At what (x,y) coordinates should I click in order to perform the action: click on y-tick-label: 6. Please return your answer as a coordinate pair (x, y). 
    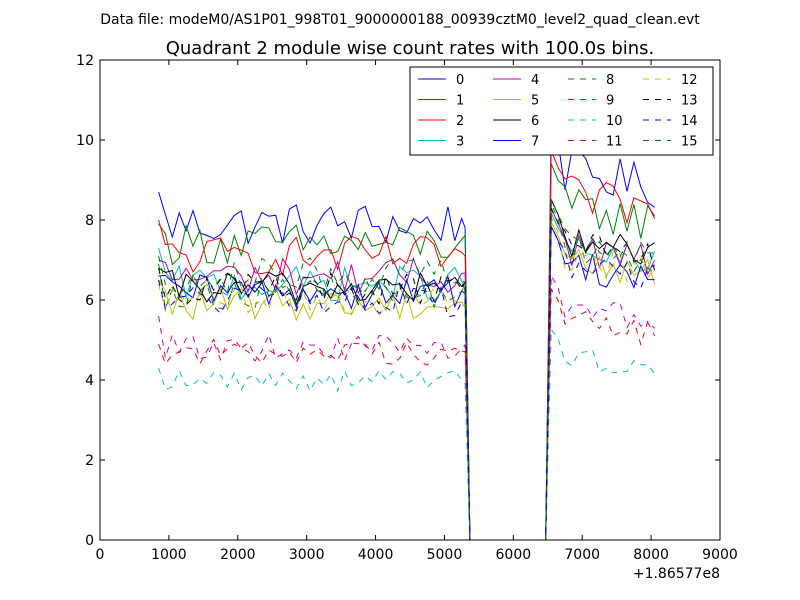
    Looking at the image, I should click on (89, 301).